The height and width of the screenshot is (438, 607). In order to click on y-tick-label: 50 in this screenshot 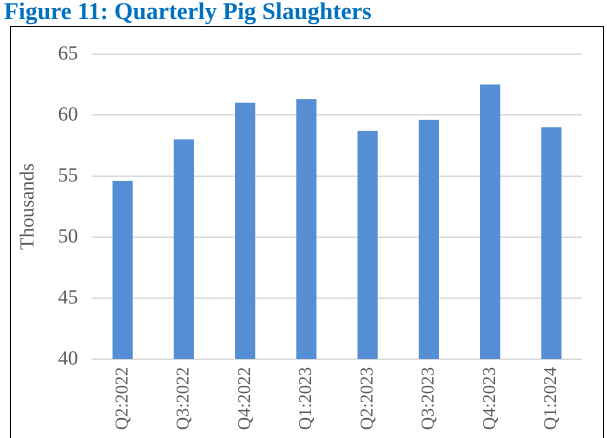, I will do `click(68, 236)`.